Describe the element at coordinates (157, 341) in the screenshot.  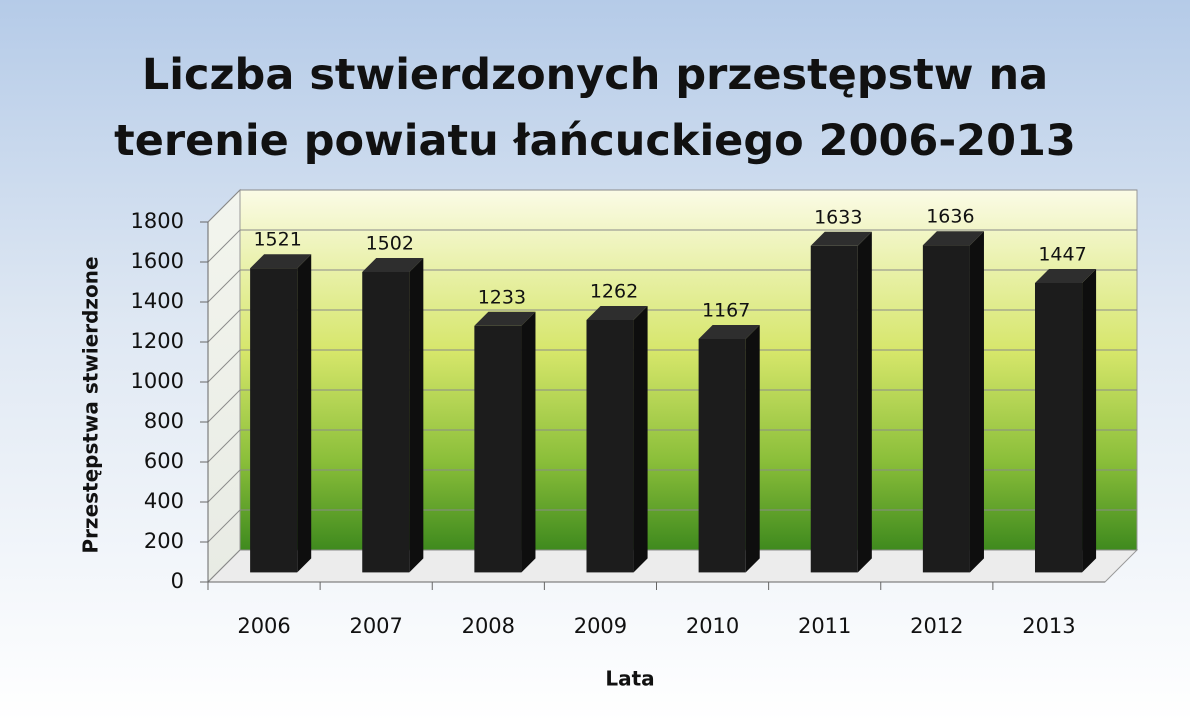
I see `y-tick-label: 1200` at that location.